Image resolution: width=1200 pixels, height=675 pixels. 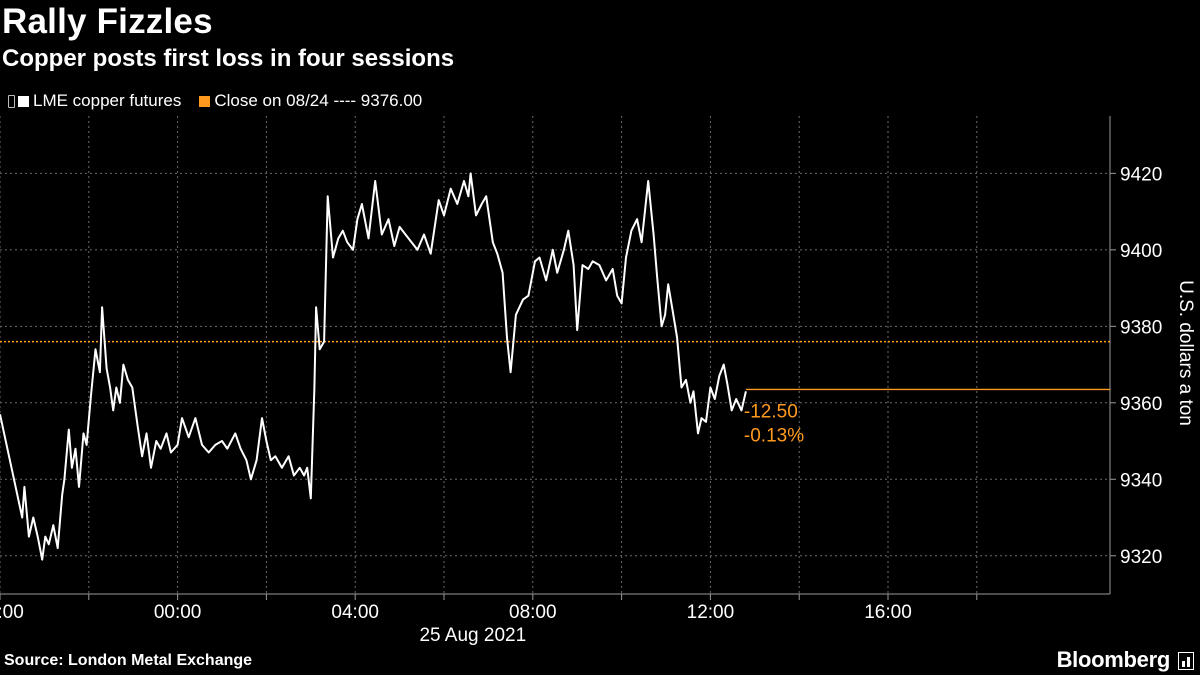 What do you see at coordinates (23, 101) in the screenshot?
I see `legend-swatch-white` at bounding box center [23, 101].